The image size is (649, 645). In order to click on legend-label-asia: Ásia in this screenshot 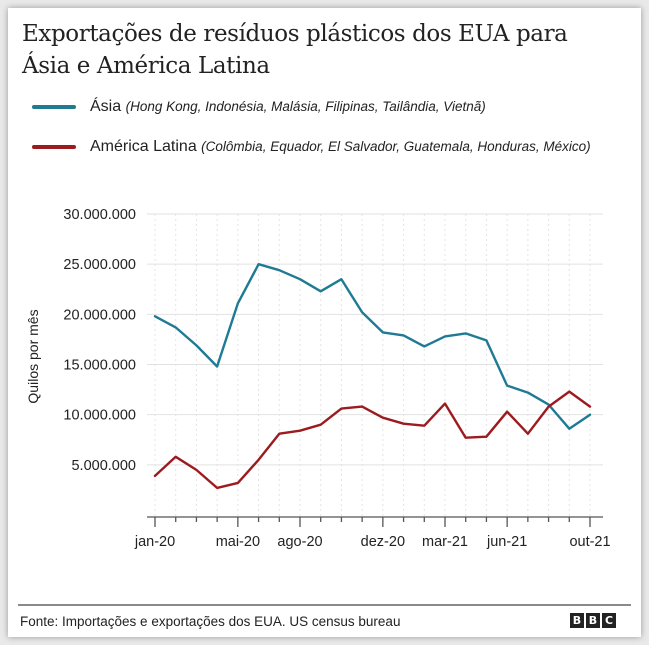, I will do `click(106, 106)`.